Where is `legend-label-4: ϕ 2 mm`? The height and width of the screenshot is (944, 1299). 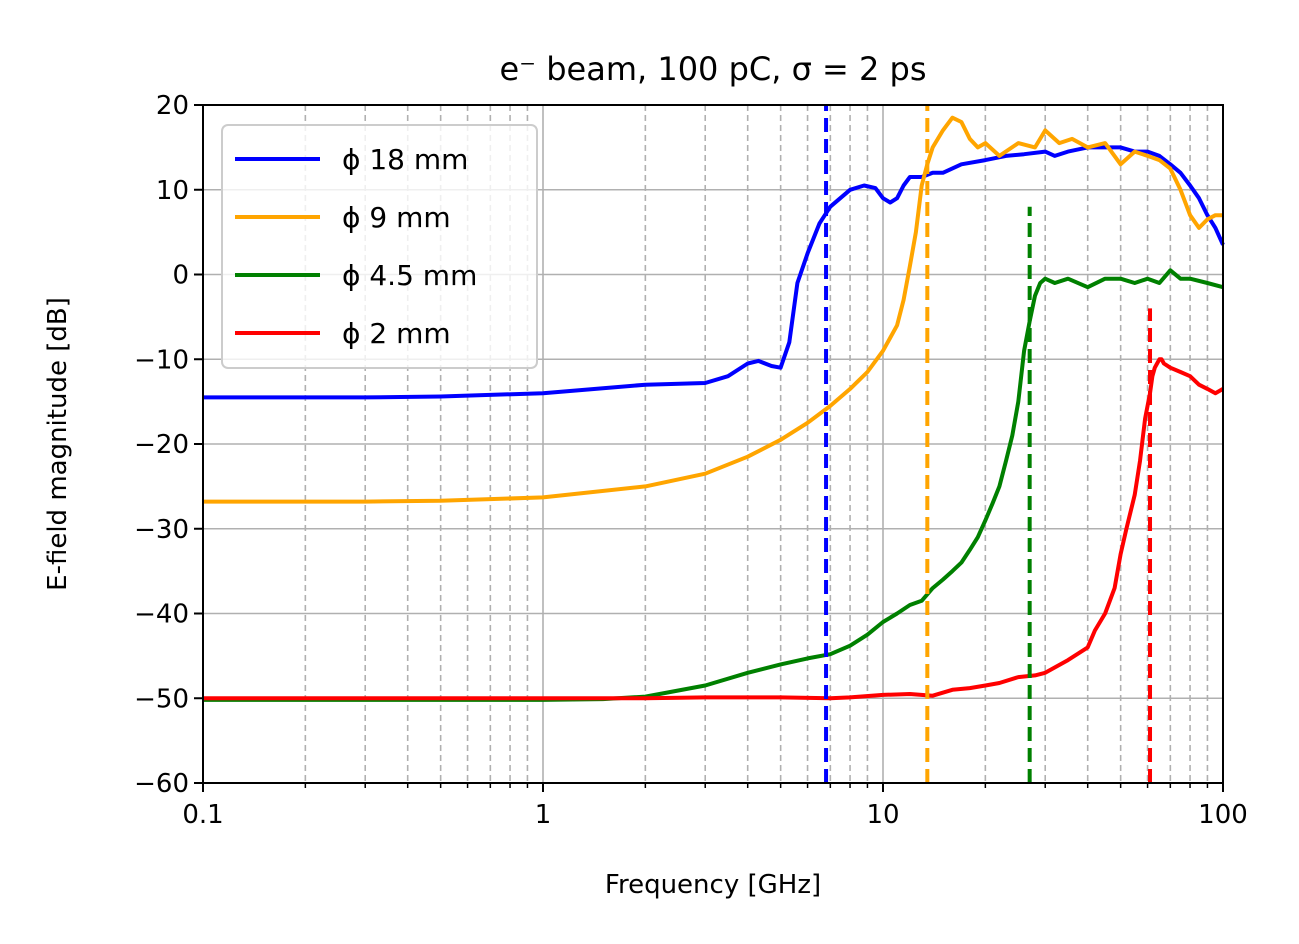 legend-label-4: ϕ 2 mm is located at coordinates (396, 333).